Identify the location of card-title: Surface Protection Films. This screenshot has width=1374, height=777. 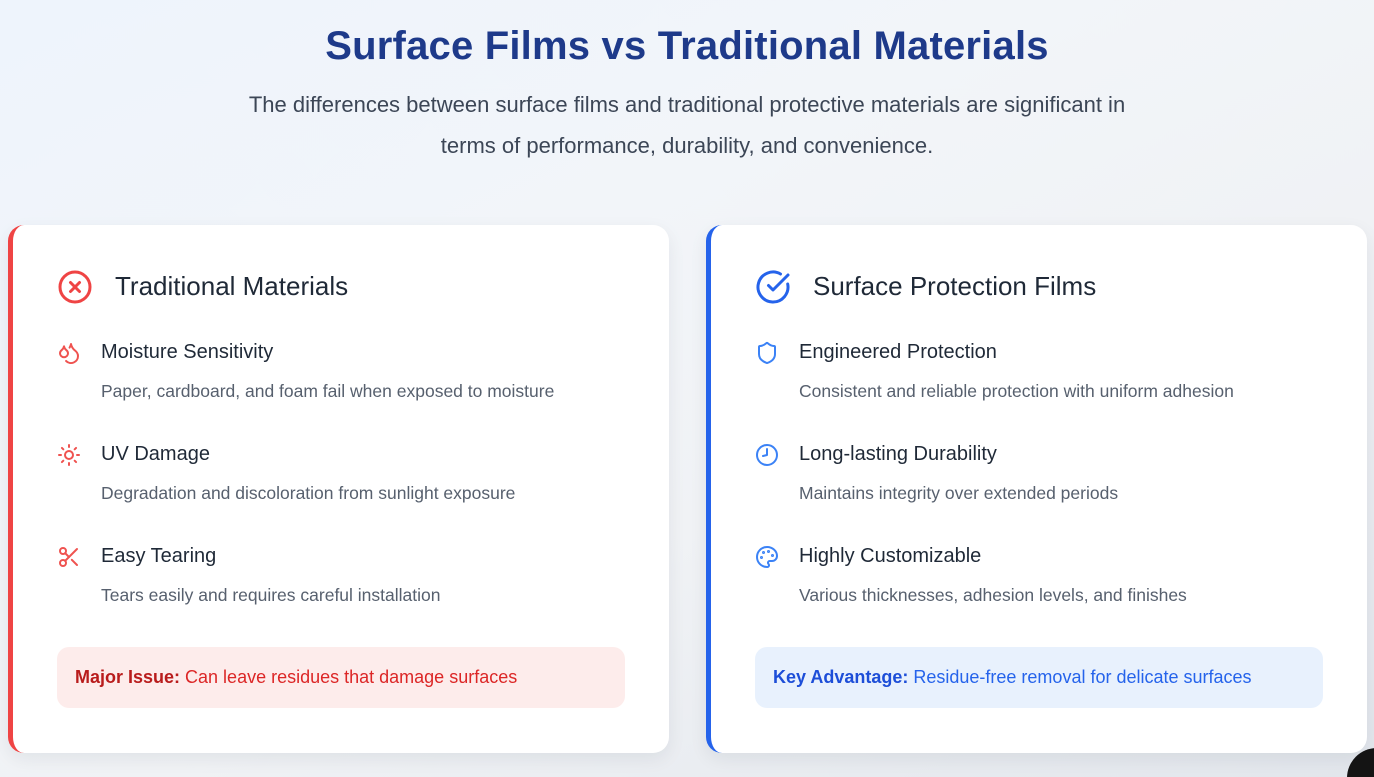
(955, 286).